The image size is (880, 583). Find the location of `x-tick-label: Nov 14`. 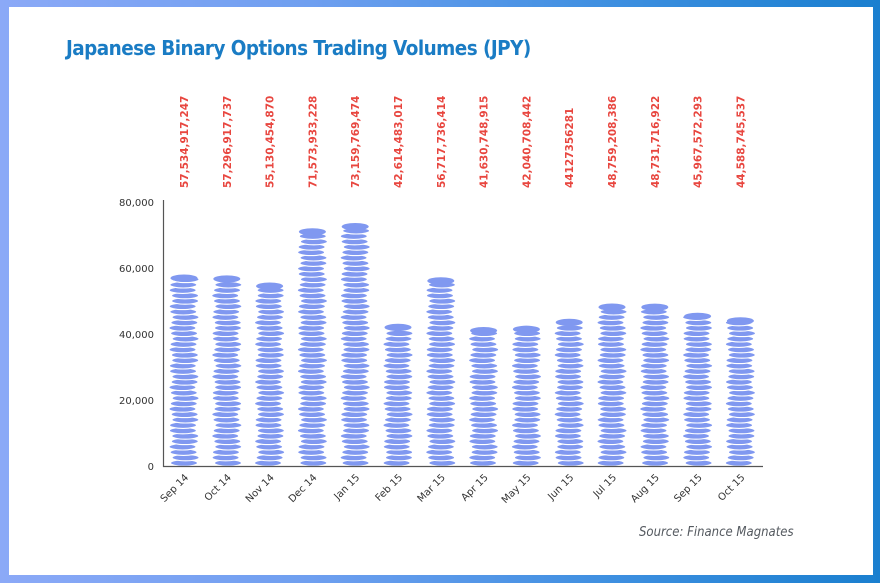

x-tick-label: Nov 14 is located at coordinates (260, 488).